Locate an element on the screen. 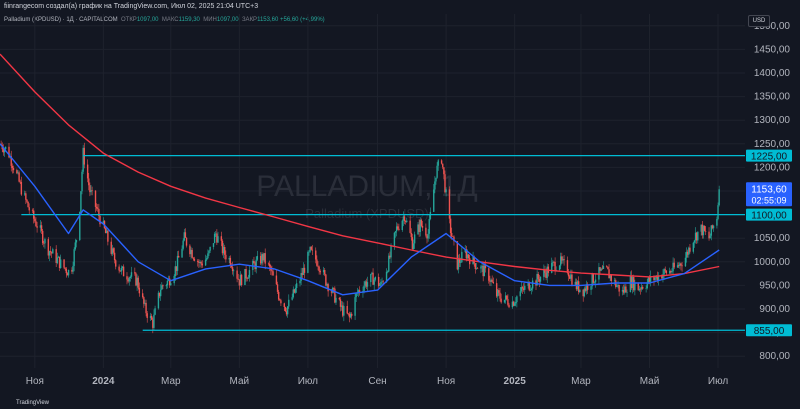 The width and height of the screenshot is (800, 409). price-tick-label: 1200,00 is located at coordinates (772, 167).